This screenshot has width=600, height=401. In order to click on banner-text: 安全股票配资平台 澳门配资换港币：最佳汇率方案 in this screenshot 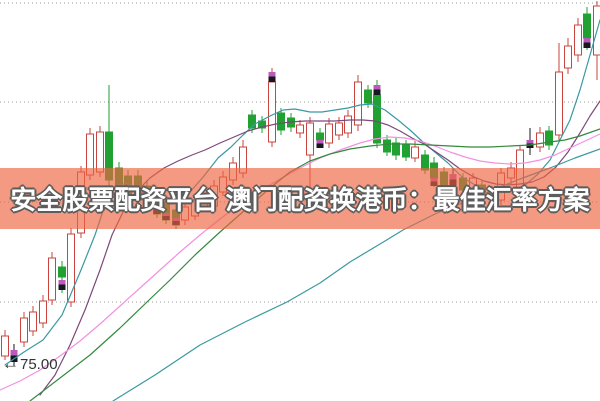, I will do `click(300, 200)`.